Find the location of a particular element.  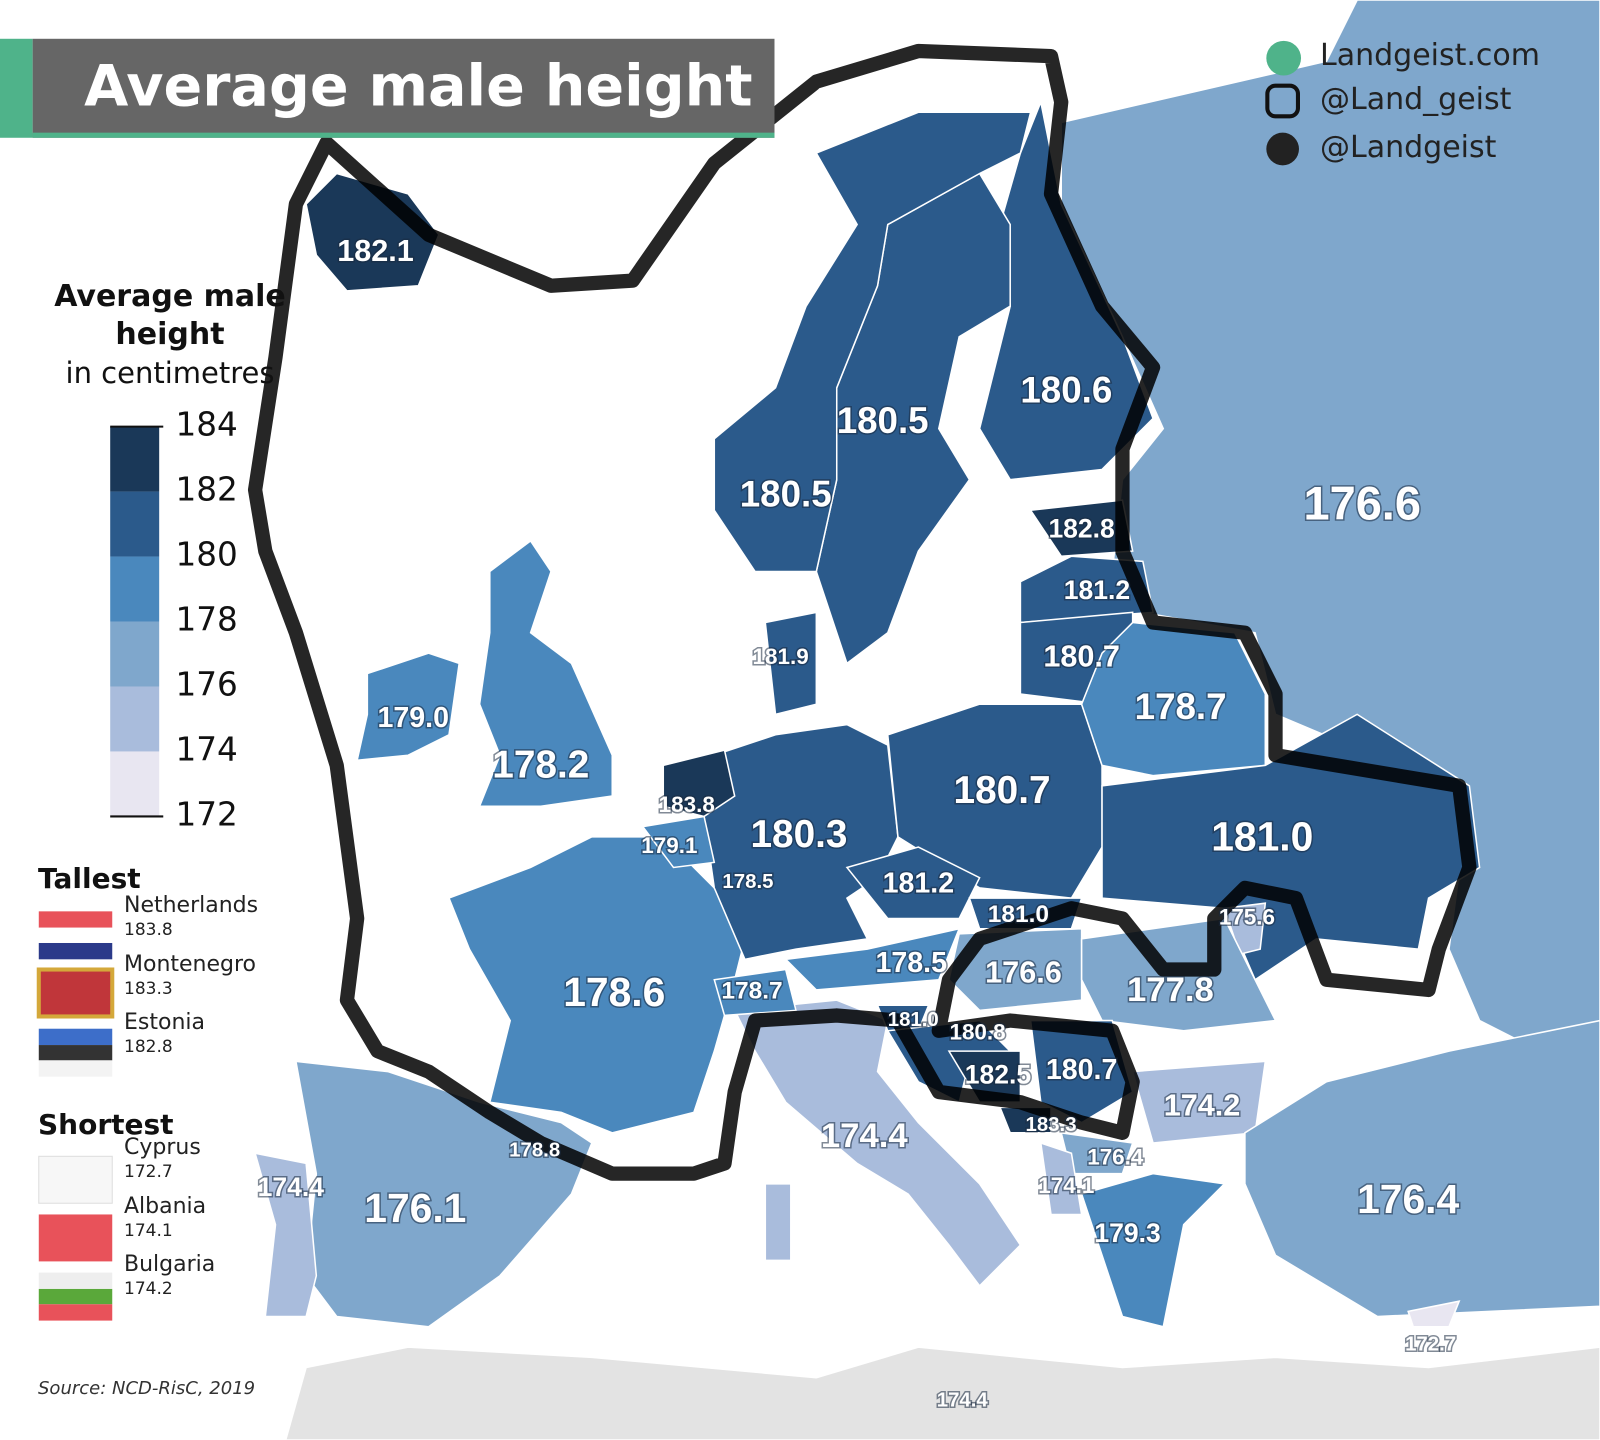

map-label: 180.6 is located at coordinates (1066, 390).